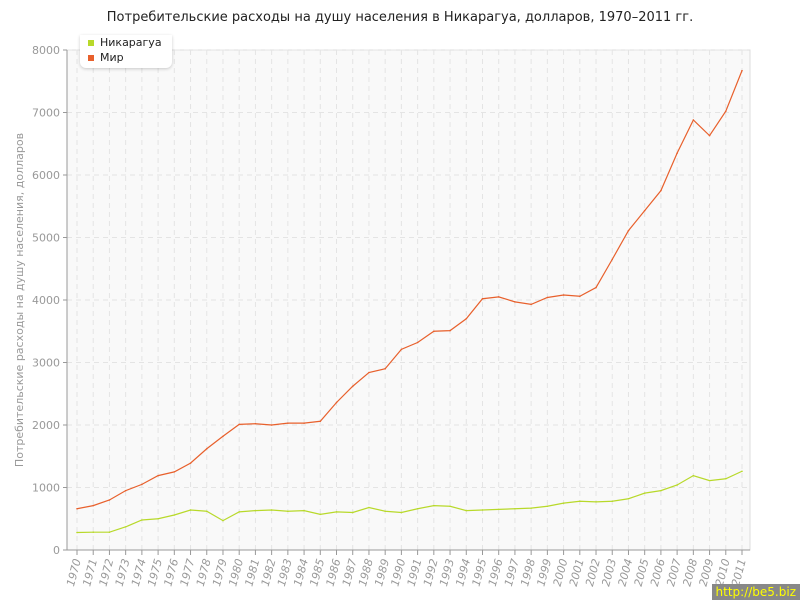 The height and width of the screenshot is (600, 800). What do you see at coordinates (755, 592) in the screenshot?
I see `watermark: http://be5.biz` at bounding box center [755, 592].